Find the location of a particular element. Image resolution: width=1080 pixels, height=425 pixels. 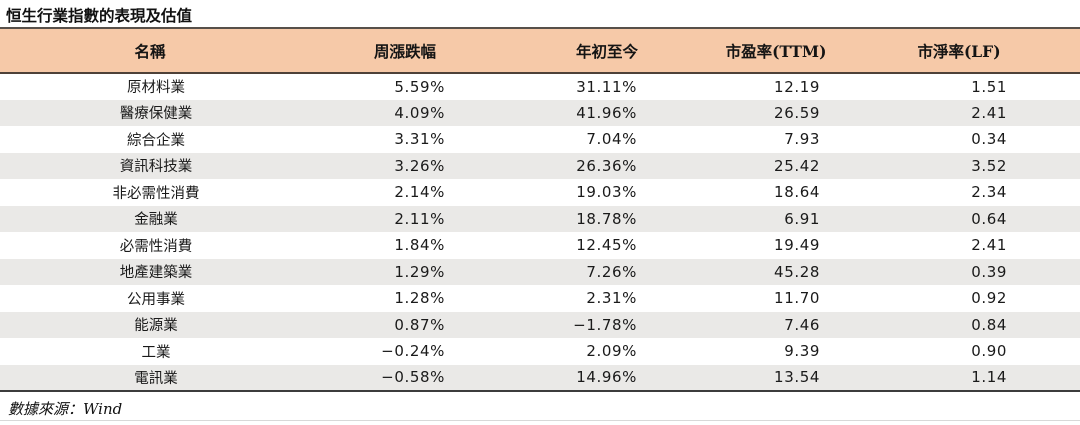

table-row: 地產建築業 1.29% 7.26% 45.28 0.39 is located at coordinates (540, 271).